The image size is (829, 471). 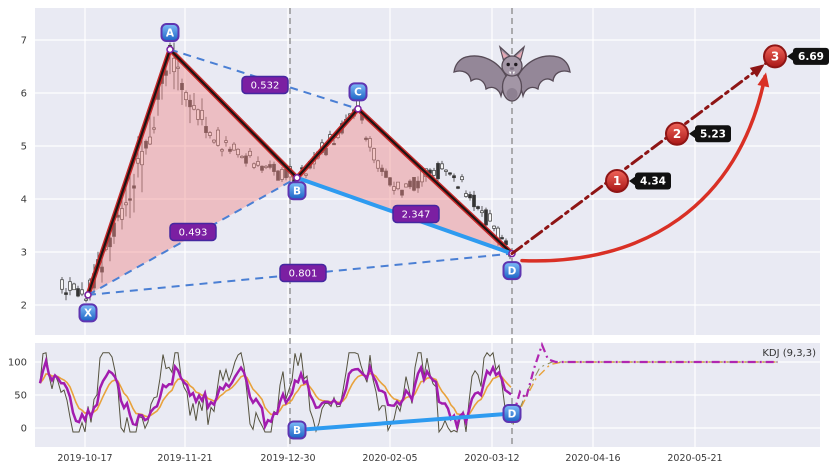 I want to click on kdj-point-b-label: B, so click(x=297, y=431).